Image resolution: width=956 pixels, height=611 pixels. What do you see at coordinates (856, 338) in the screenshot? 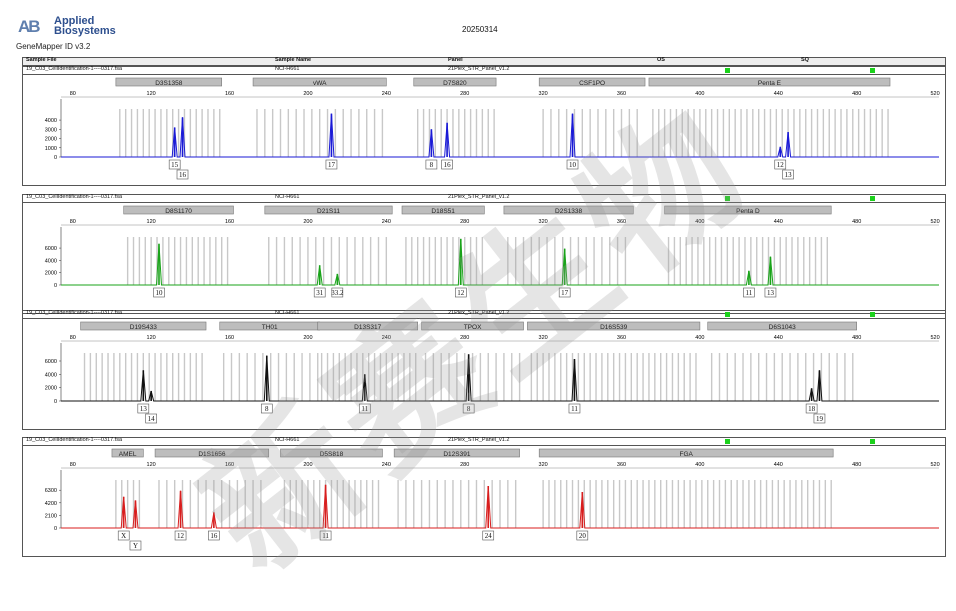
I see `x-tick-label: 480` at bounding box center [856, 338].